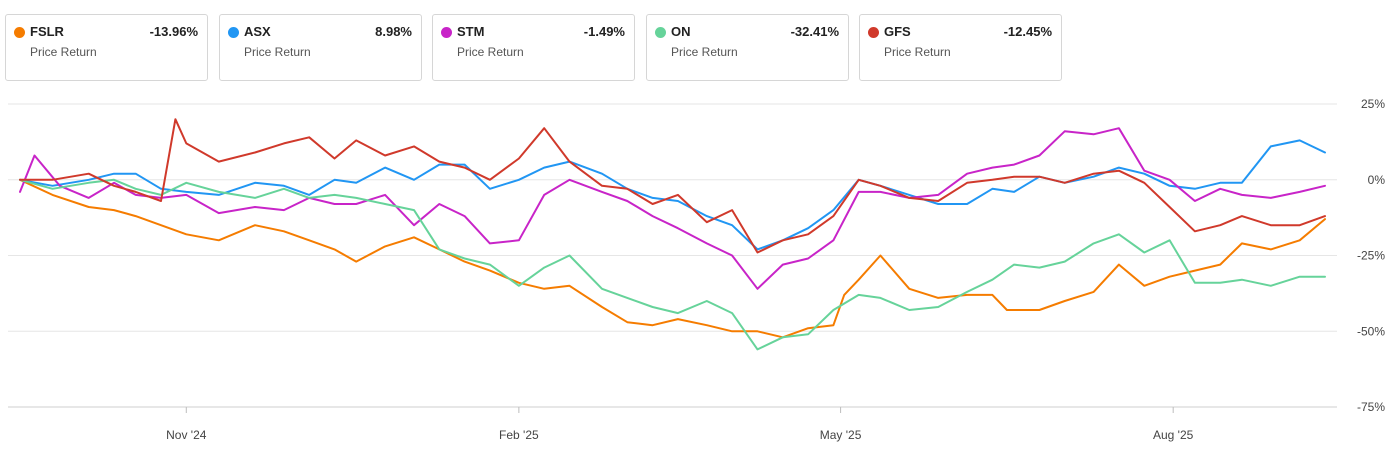  Describe the element at coordinates (1371, 407) in the screenshot. I see `y-tick-label: -75%` at that location.